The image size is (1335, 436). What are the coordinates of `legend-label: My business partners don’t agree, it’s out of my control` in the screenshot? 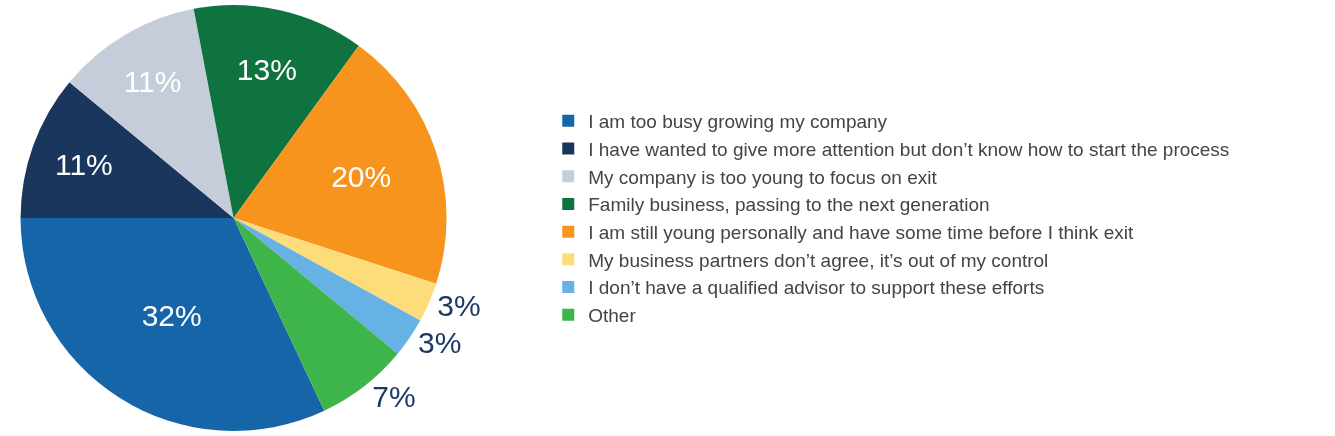 It's located at (818, 260).